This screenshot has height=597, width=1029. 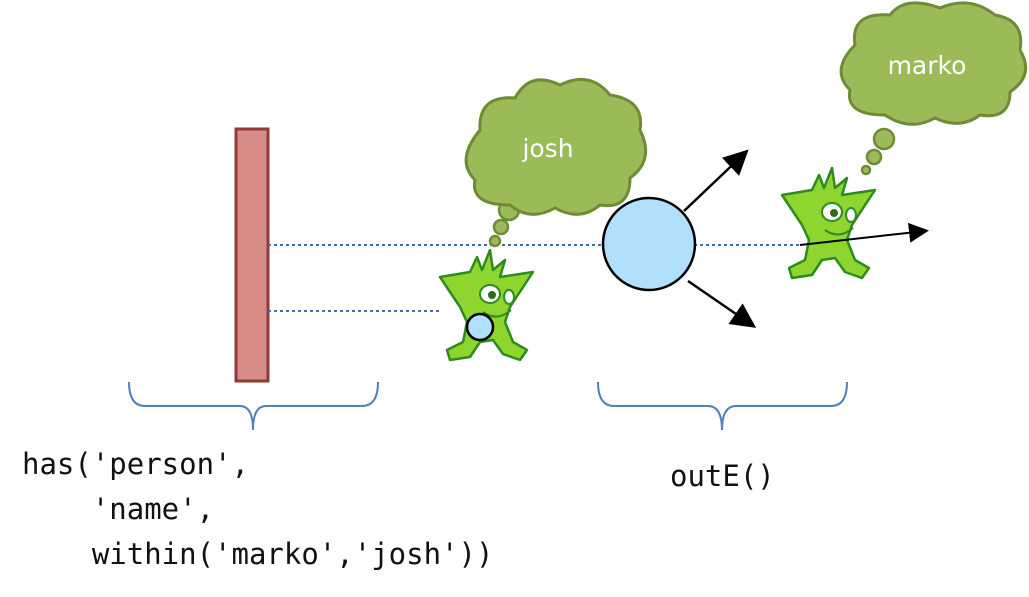 I want to click on thought-cloud-josh: josh, so click(x=556, y=162).